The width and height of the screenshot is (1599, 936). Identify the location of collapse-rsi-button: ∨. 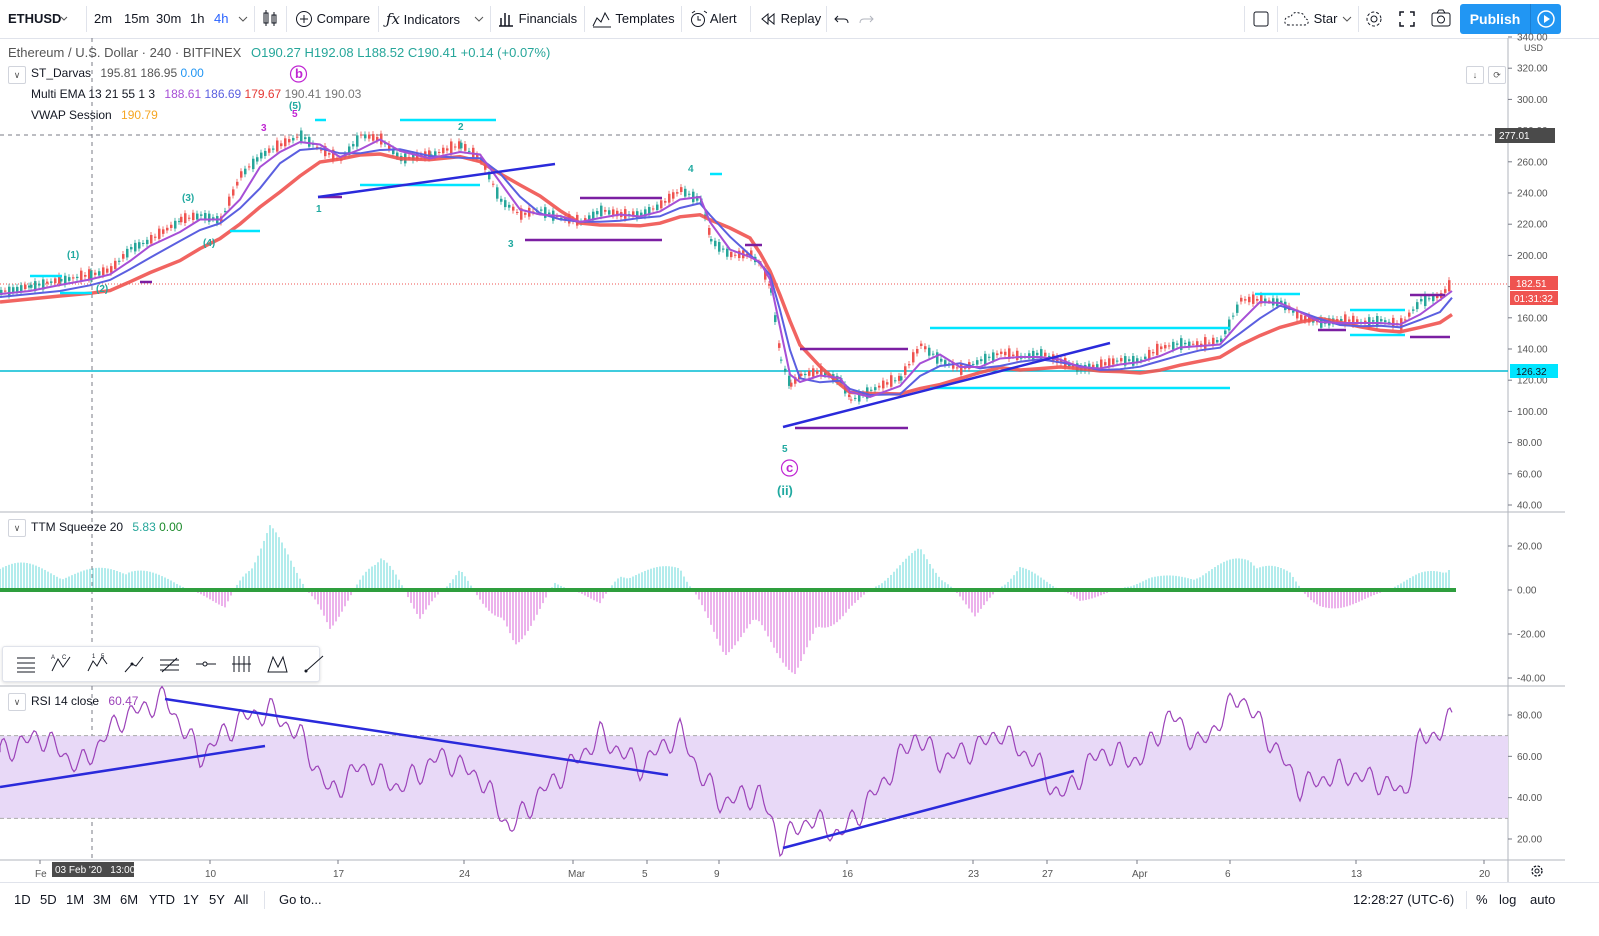
(17, 702).